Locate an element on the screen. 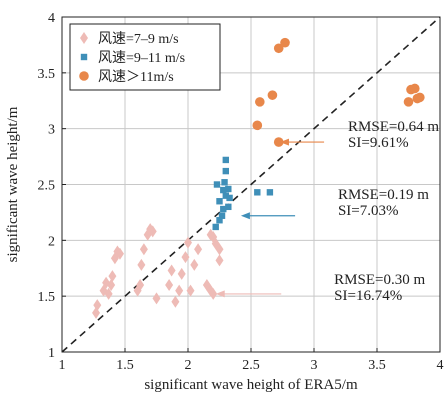 This screenshot has width=445, height=395. legend-marker-diamond is located at coordinates (84, 38).